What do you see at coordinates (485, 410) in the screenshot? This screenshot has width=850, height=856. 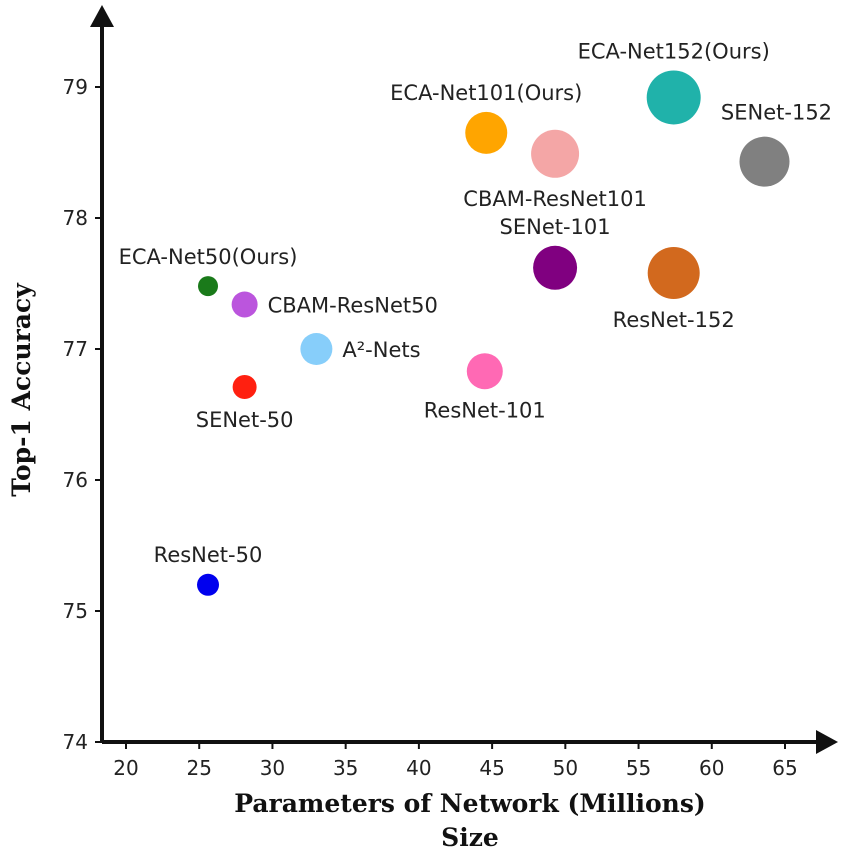 I see `point-label: ResNet-101` at bounding box center [485, 410].